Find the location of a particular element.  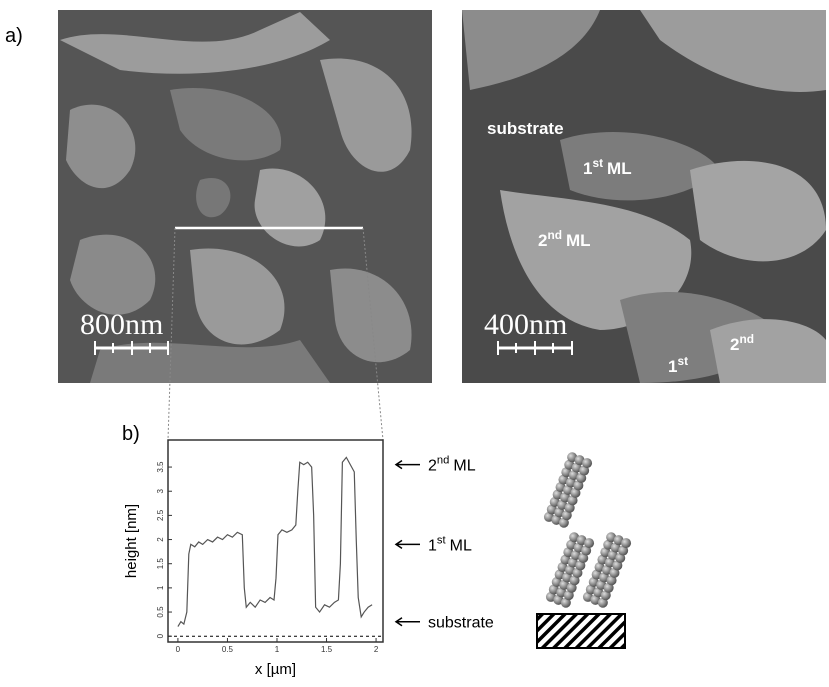

connector is located at coordinates (275, 334).